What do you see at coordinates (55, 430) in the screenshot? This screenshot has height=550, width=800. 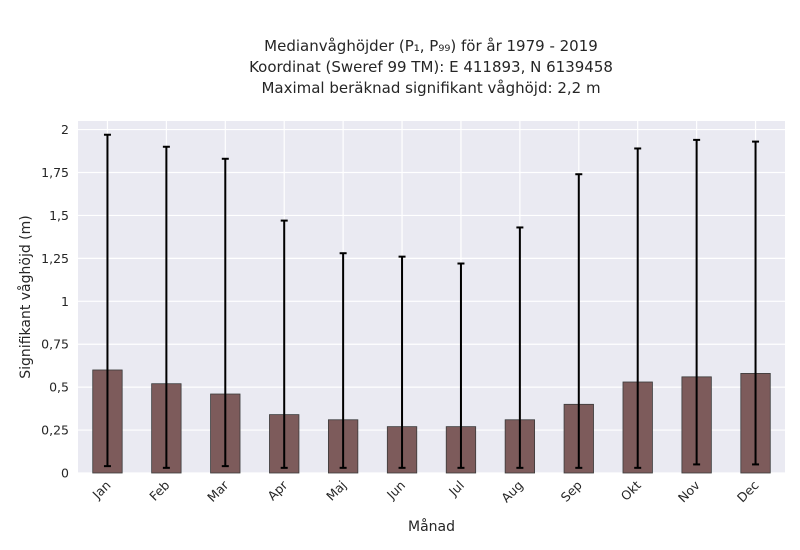 I see `y-tick-label: 0,25` at bounding box center [55, 430].